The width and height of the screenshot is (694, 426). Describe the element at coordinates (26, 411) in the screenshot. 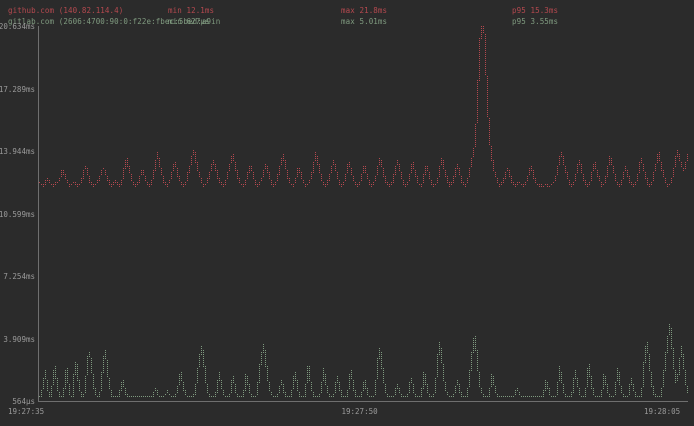

I see `x-tick-label: 19:27:35` at that location.